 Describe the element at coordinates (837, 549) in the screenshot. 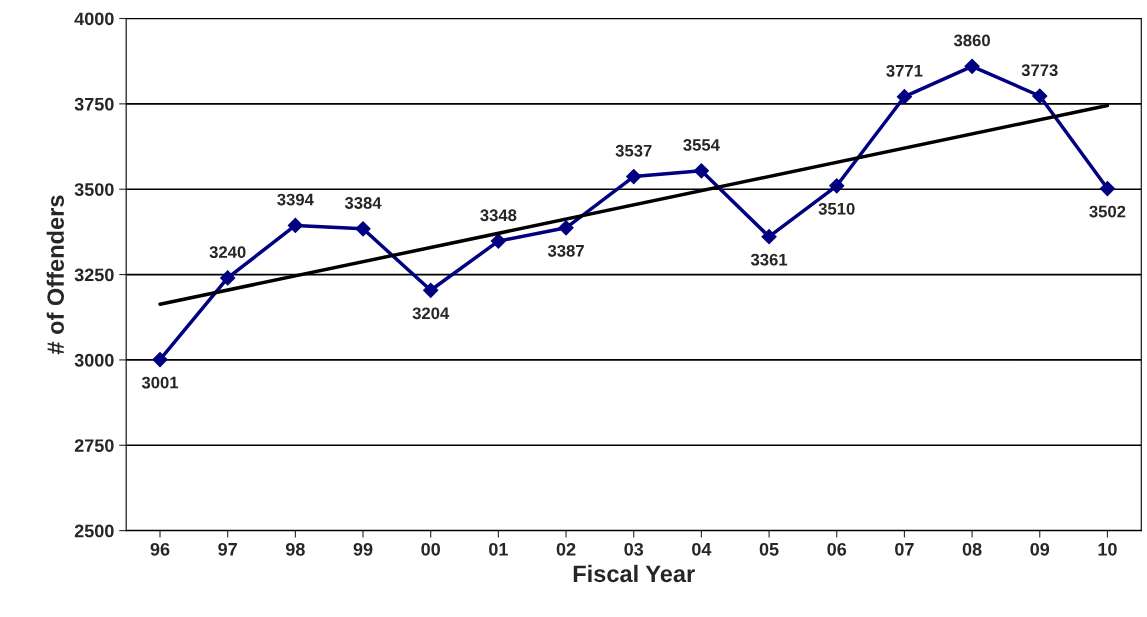

I see `x-tick-label: 06` at that location.